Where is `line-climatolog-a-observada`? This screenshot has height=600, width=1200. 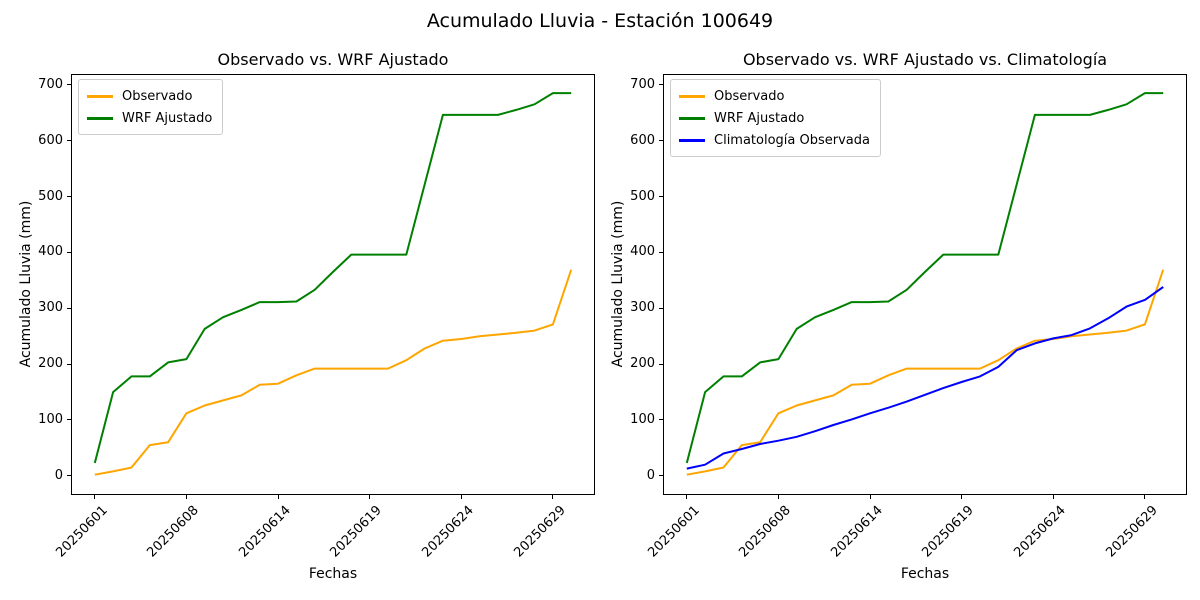
line-climatolog-a-observada is located at coordinates (925, 378).